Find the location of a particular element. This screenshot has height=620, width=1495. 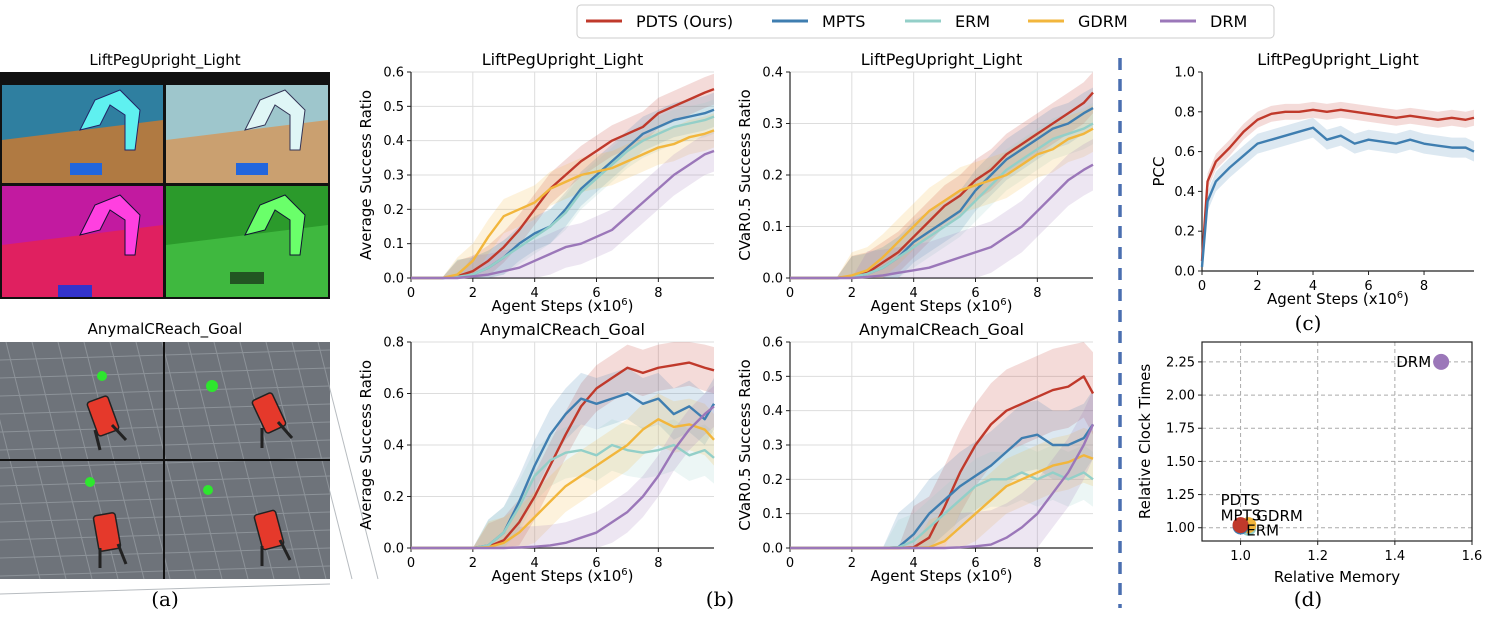

y-tick-label: 1.50 is located at coordinates (1180, 462).